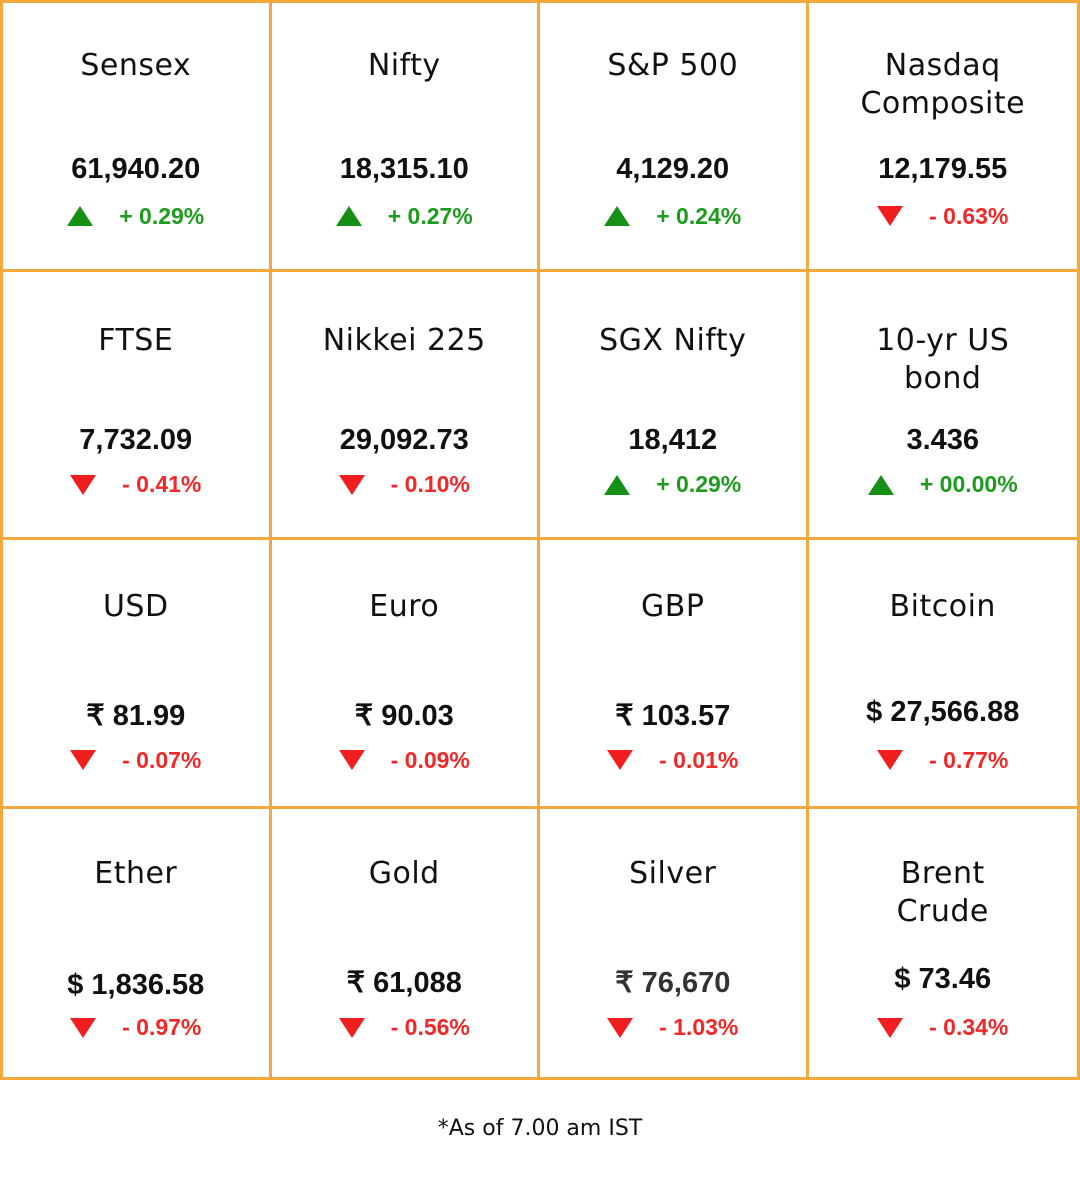 The height and width of the screenshot is (1180, 1080). What do you see at coordinates (136, 65) in the screenshot?
I see `tile-name: Sensex` at bounding box center [136, 65].